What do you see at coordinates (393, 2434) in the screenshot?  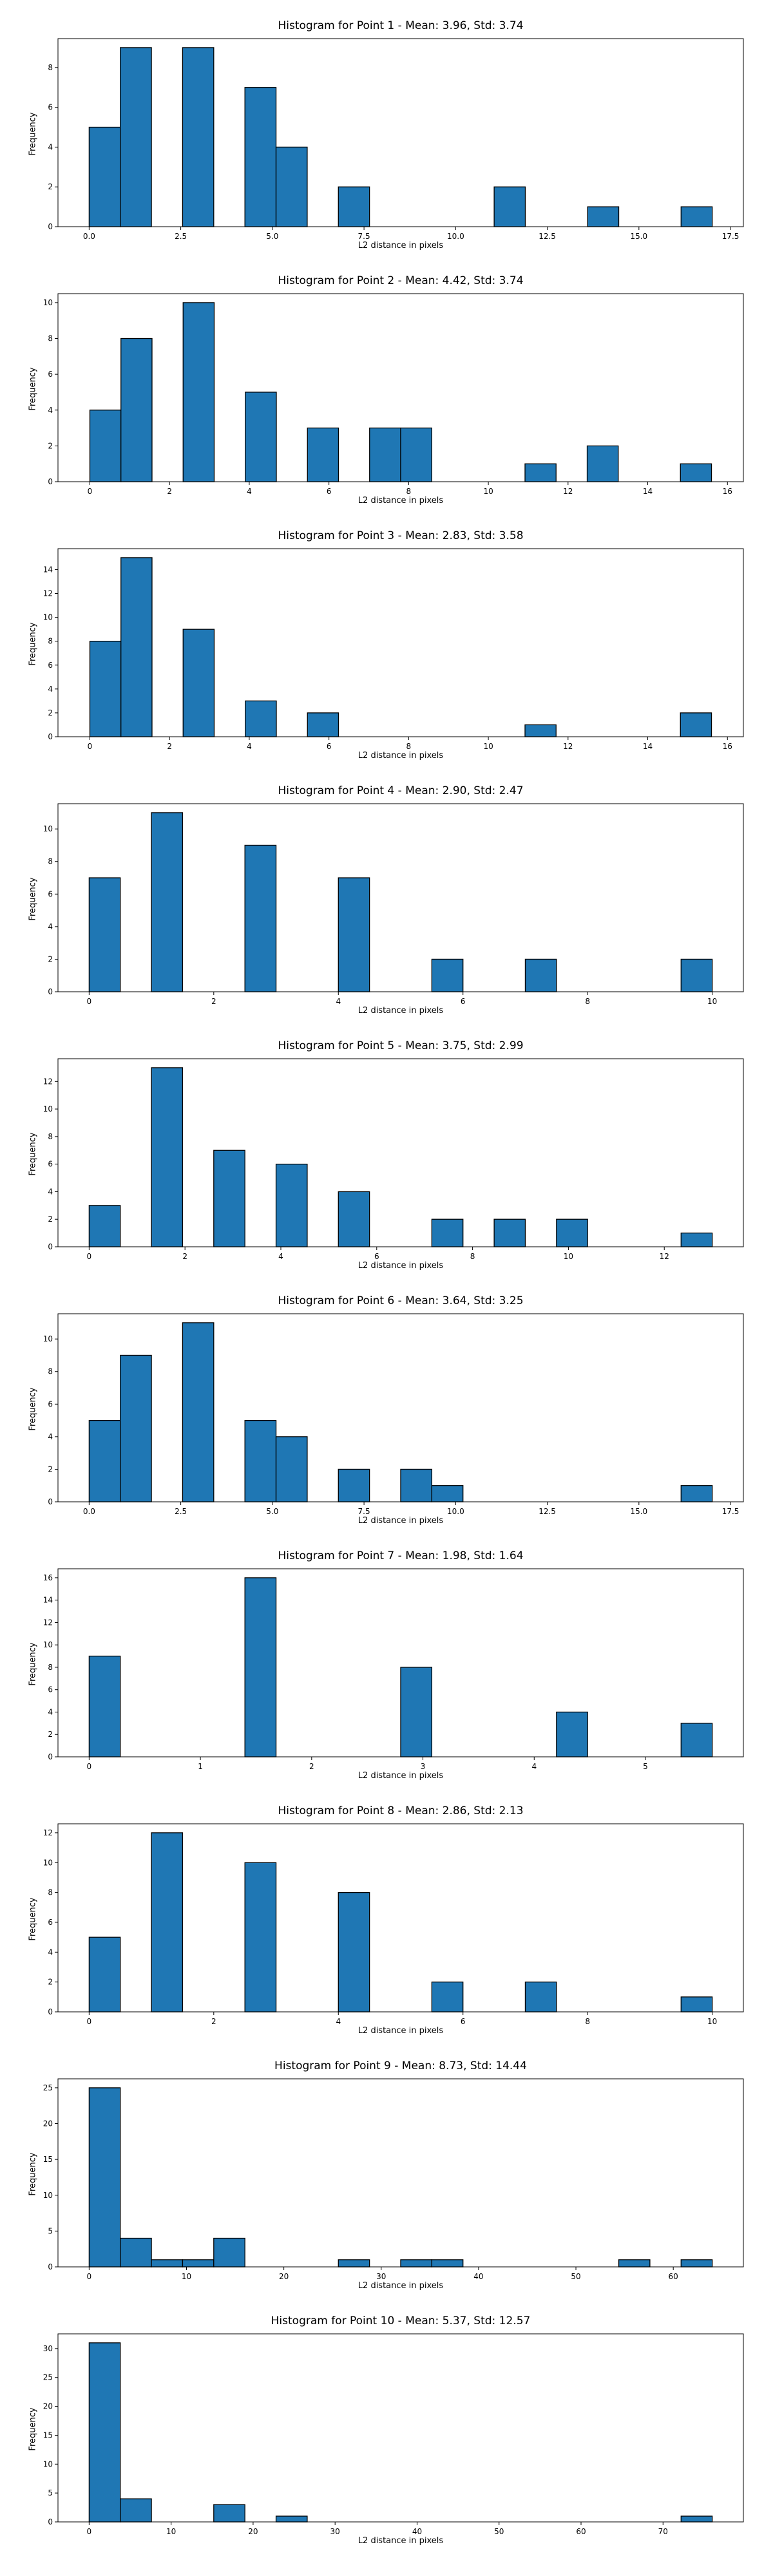 I see `histogram-plot: 0 10 20 30 40 50 60 70 0 5 10 15 20 25 30` at bounding box center [393, 2434].